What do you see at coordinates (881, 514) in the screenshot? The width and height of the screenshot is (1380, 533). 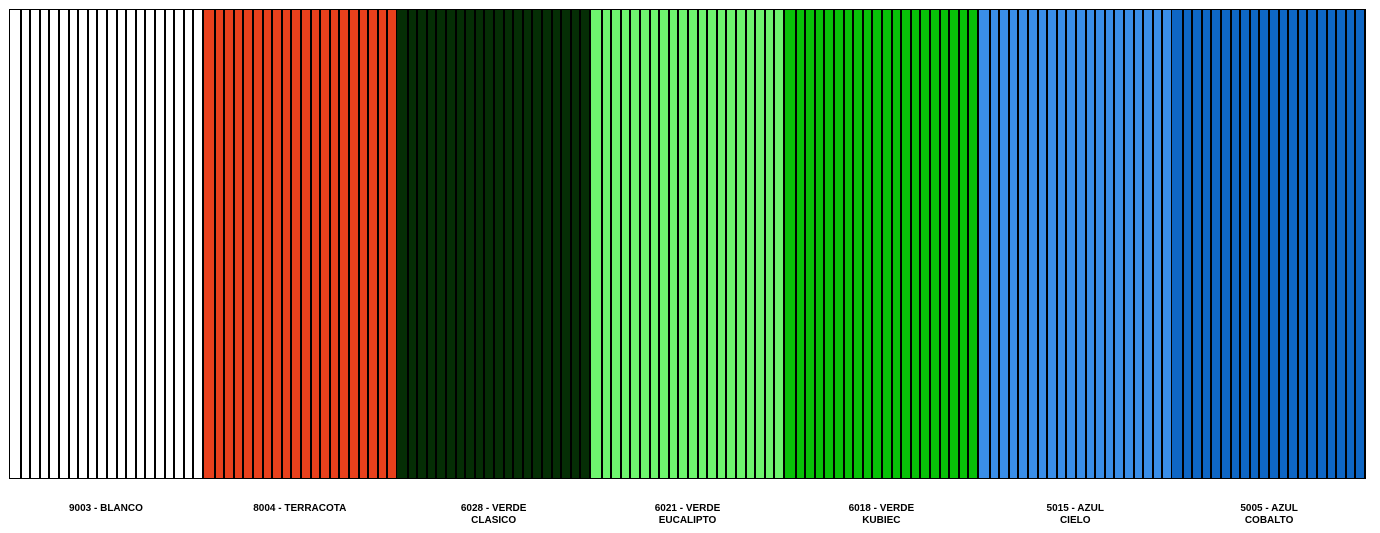 I see `swatch-label-verde-kubiec: 6018 - VERDE KUBIEC` at bounding box center [881, 514].